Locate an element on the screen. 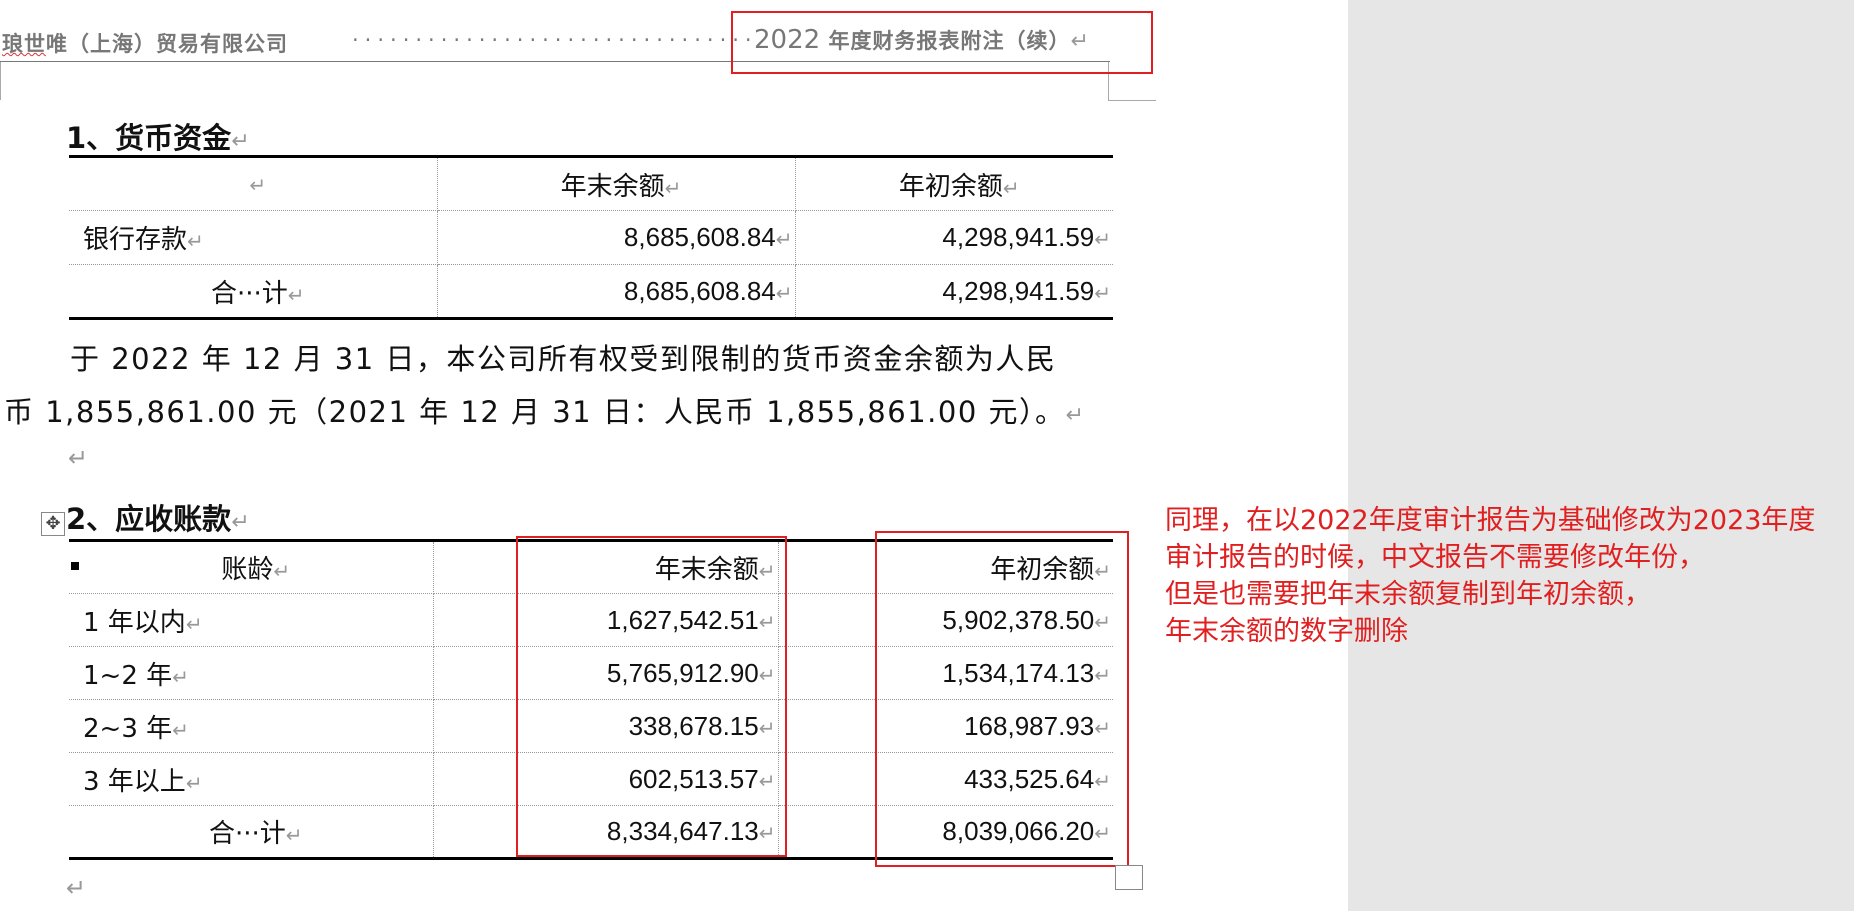 Image resolution: width=1854 pixels, height=911 pixels. table-row-total: 合···计↵ 8,685,608.84↵ 4,298,941.59↵ is located at coordinates (591, 292).